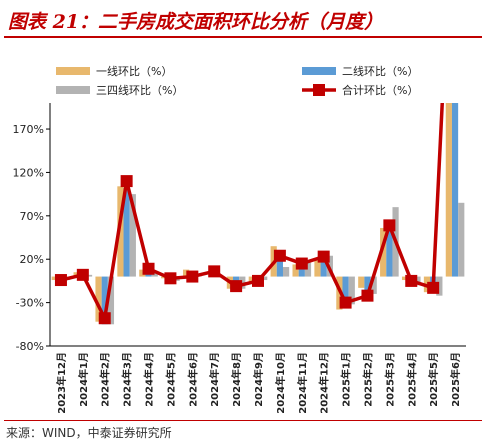 The image size is (488, 445). Describe the element at coordinates (32, 216) in the screenshot. I see `y-tick-label: 70%` at that location.